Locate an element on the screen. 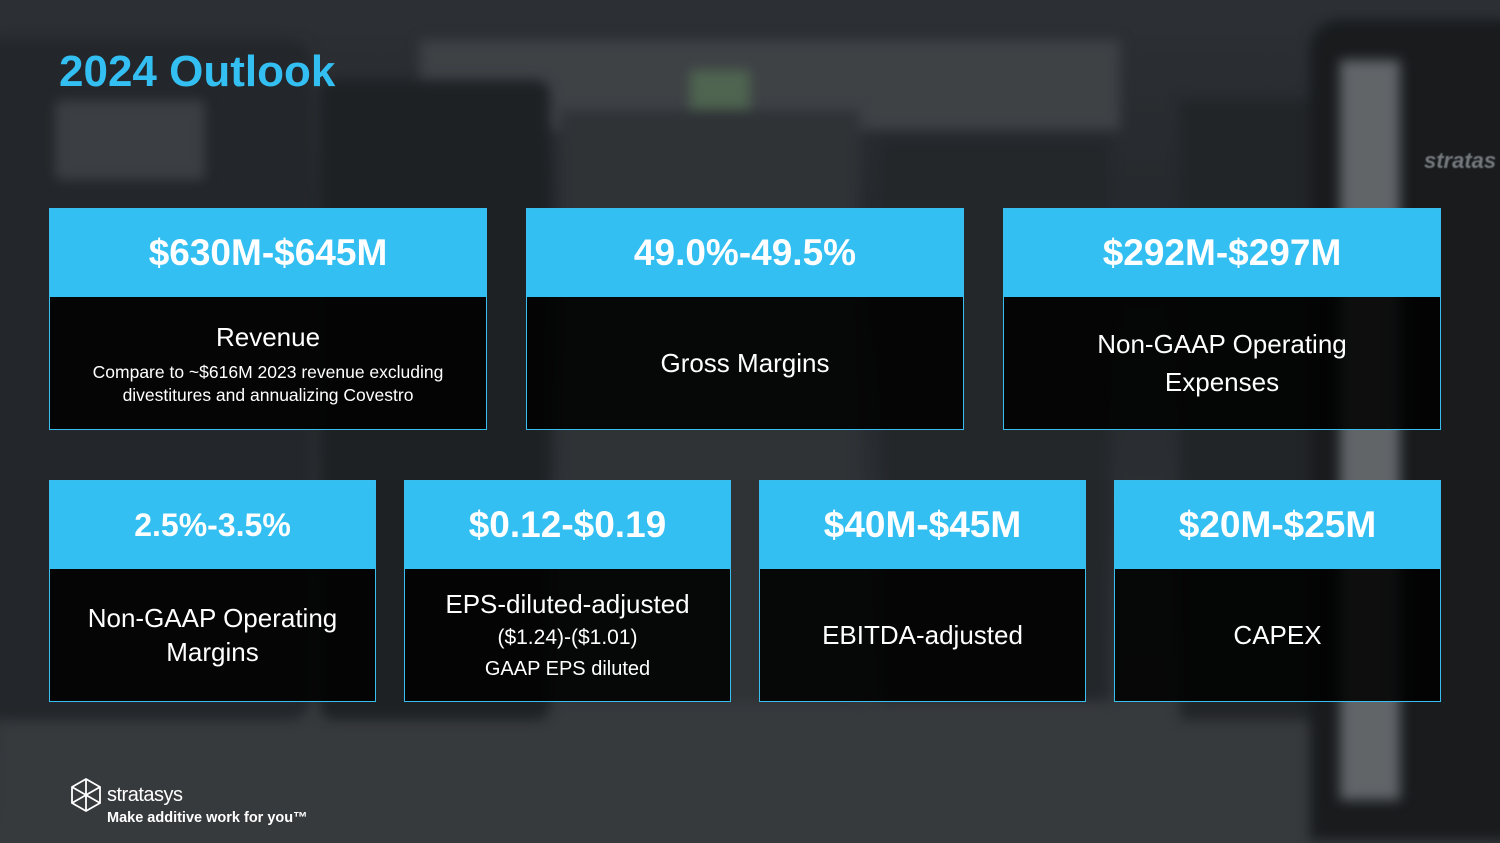  background-printer-brand: stratas is located at coordinates (1460, 160).